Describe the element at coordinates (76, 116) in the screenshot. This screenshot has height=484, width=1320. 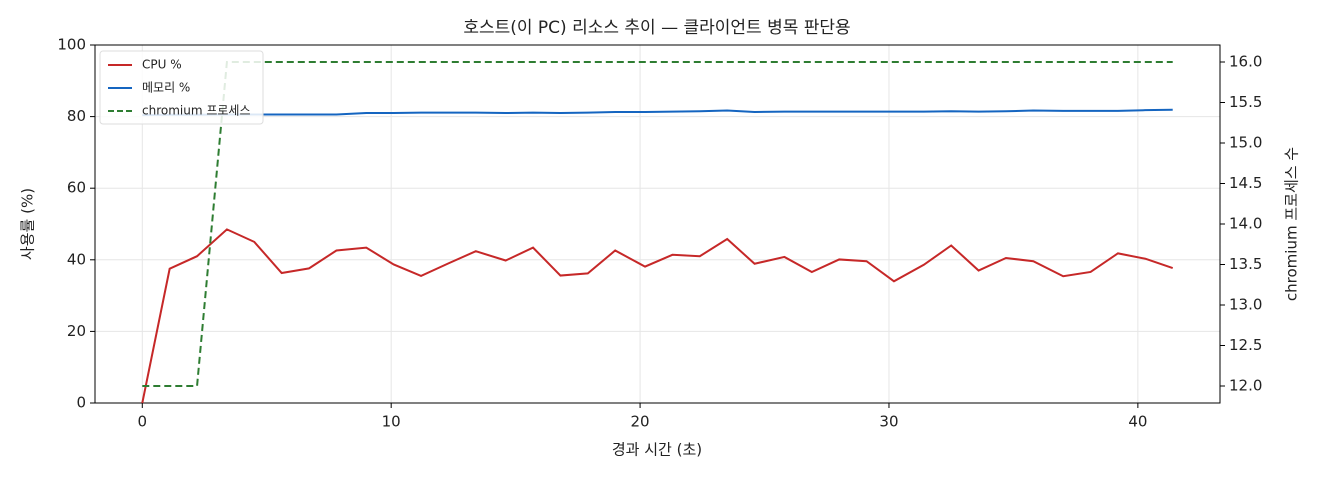
I see `y-tick-label: 80` at that location.